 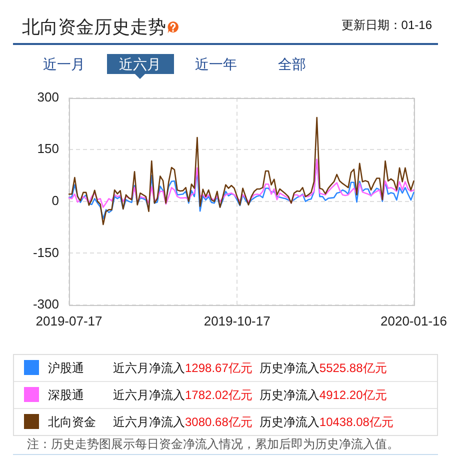 What do you see at coordinates (45, 252) in the screenshot?
I see `y-tick-label: -150` at bounding box center [45, 252].